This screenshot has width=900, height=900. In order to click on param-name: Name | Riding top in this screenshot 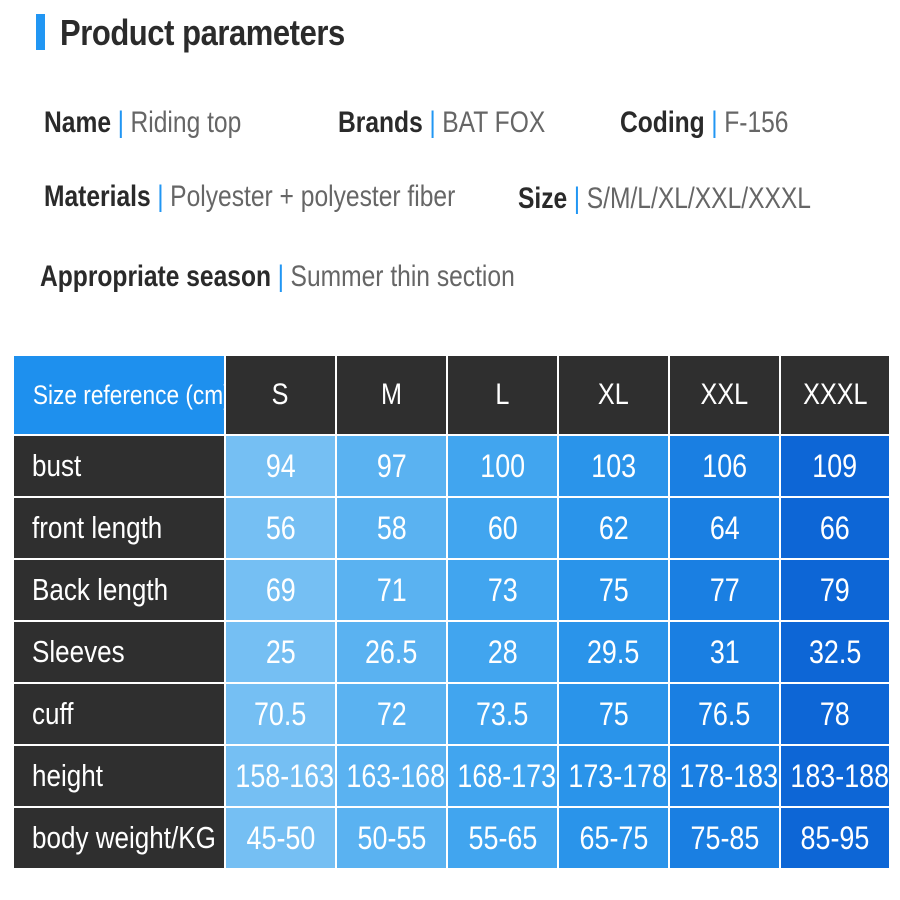, I will do `click(142, 123)`.